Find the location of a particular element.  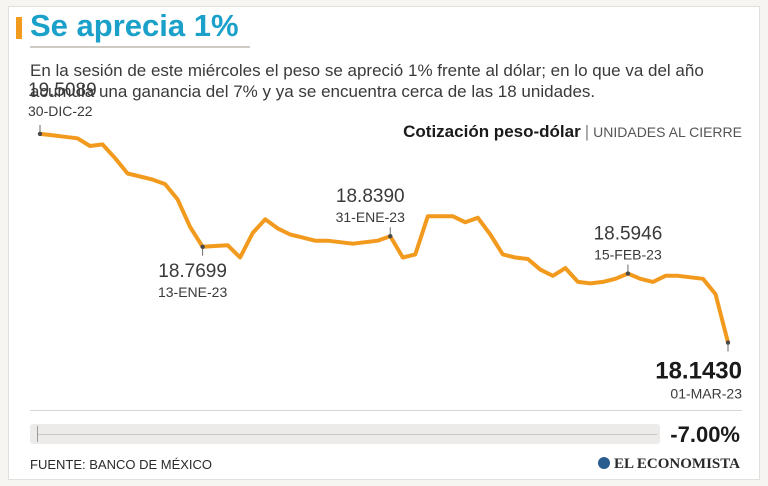

change-bar-line is located at coordinates (347, 434).